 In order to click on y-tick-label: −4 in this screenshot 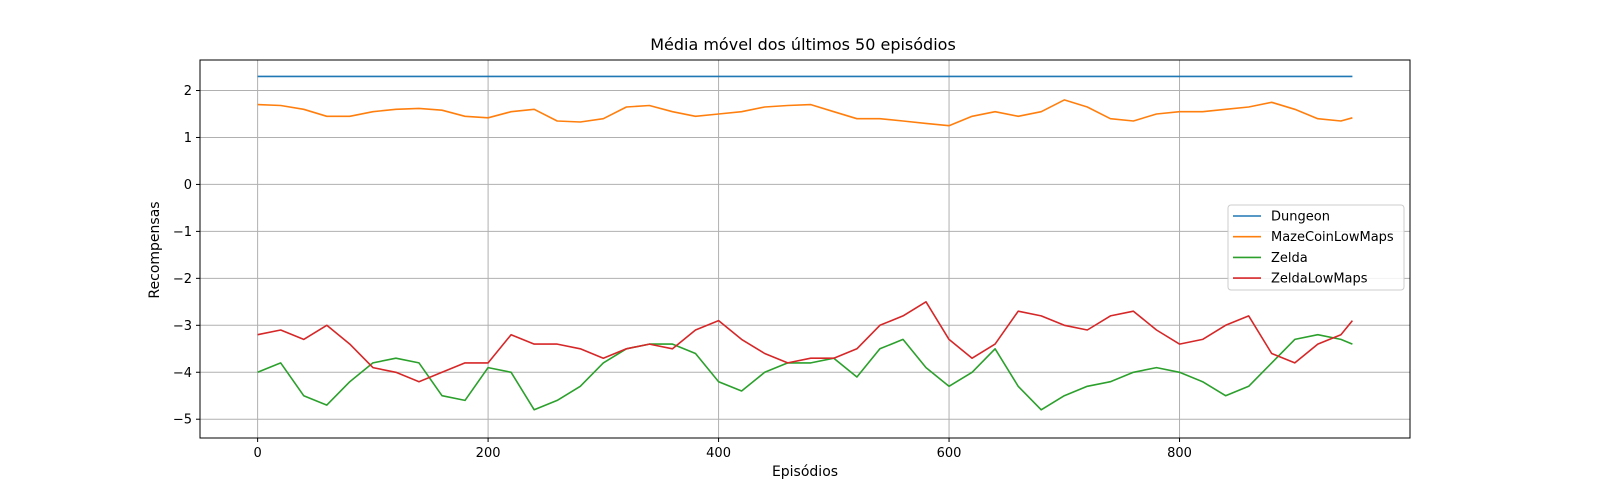, I will do `click(182, 373)`.